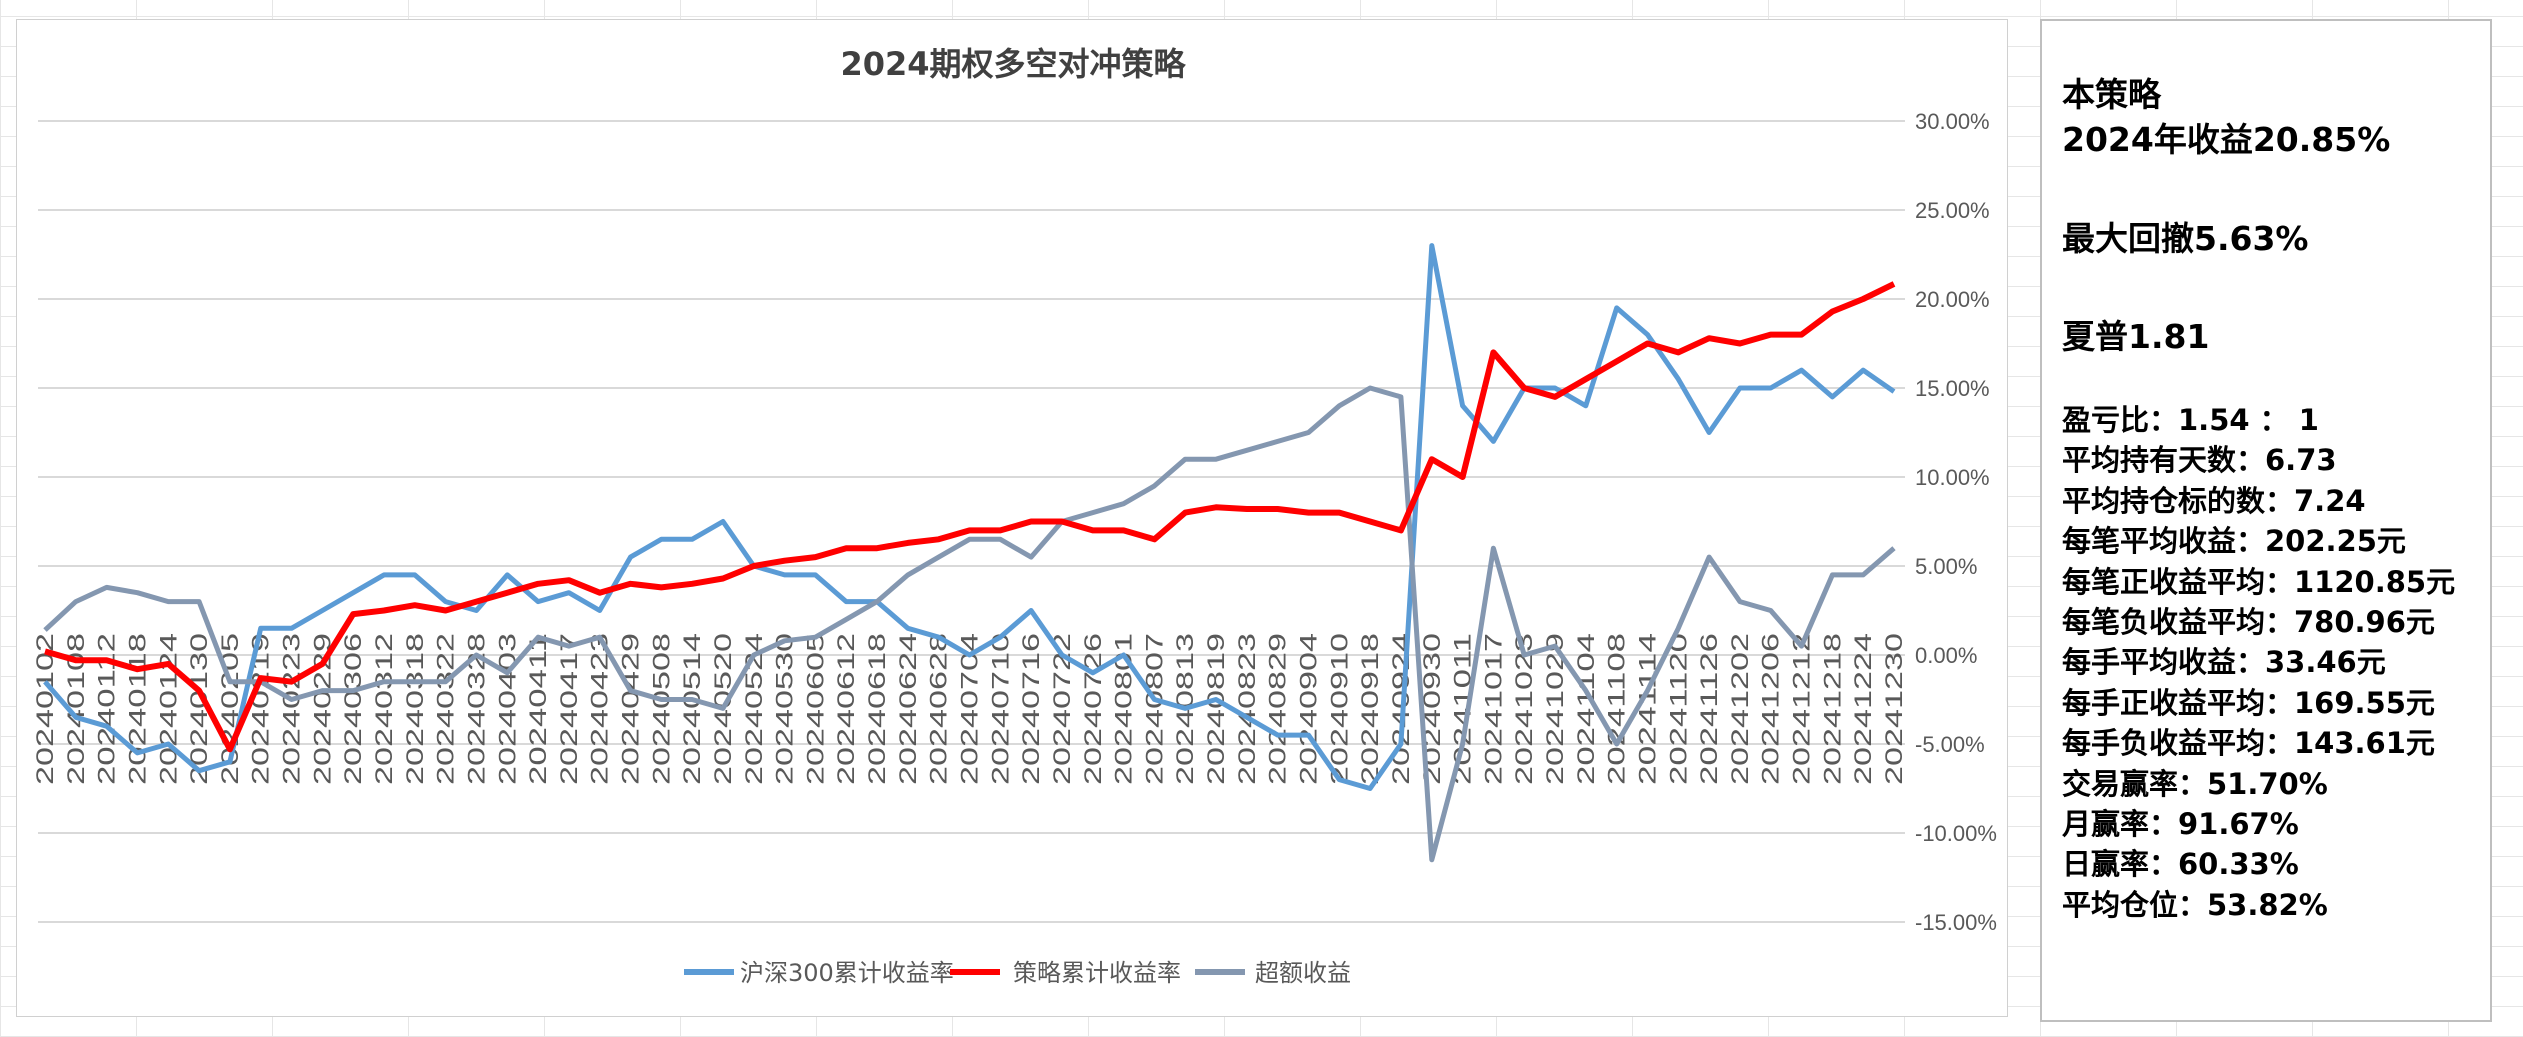 This screenshot has height=1037, width=2523. I want to click on x-tick-label: 20240628, so click(939, 709).